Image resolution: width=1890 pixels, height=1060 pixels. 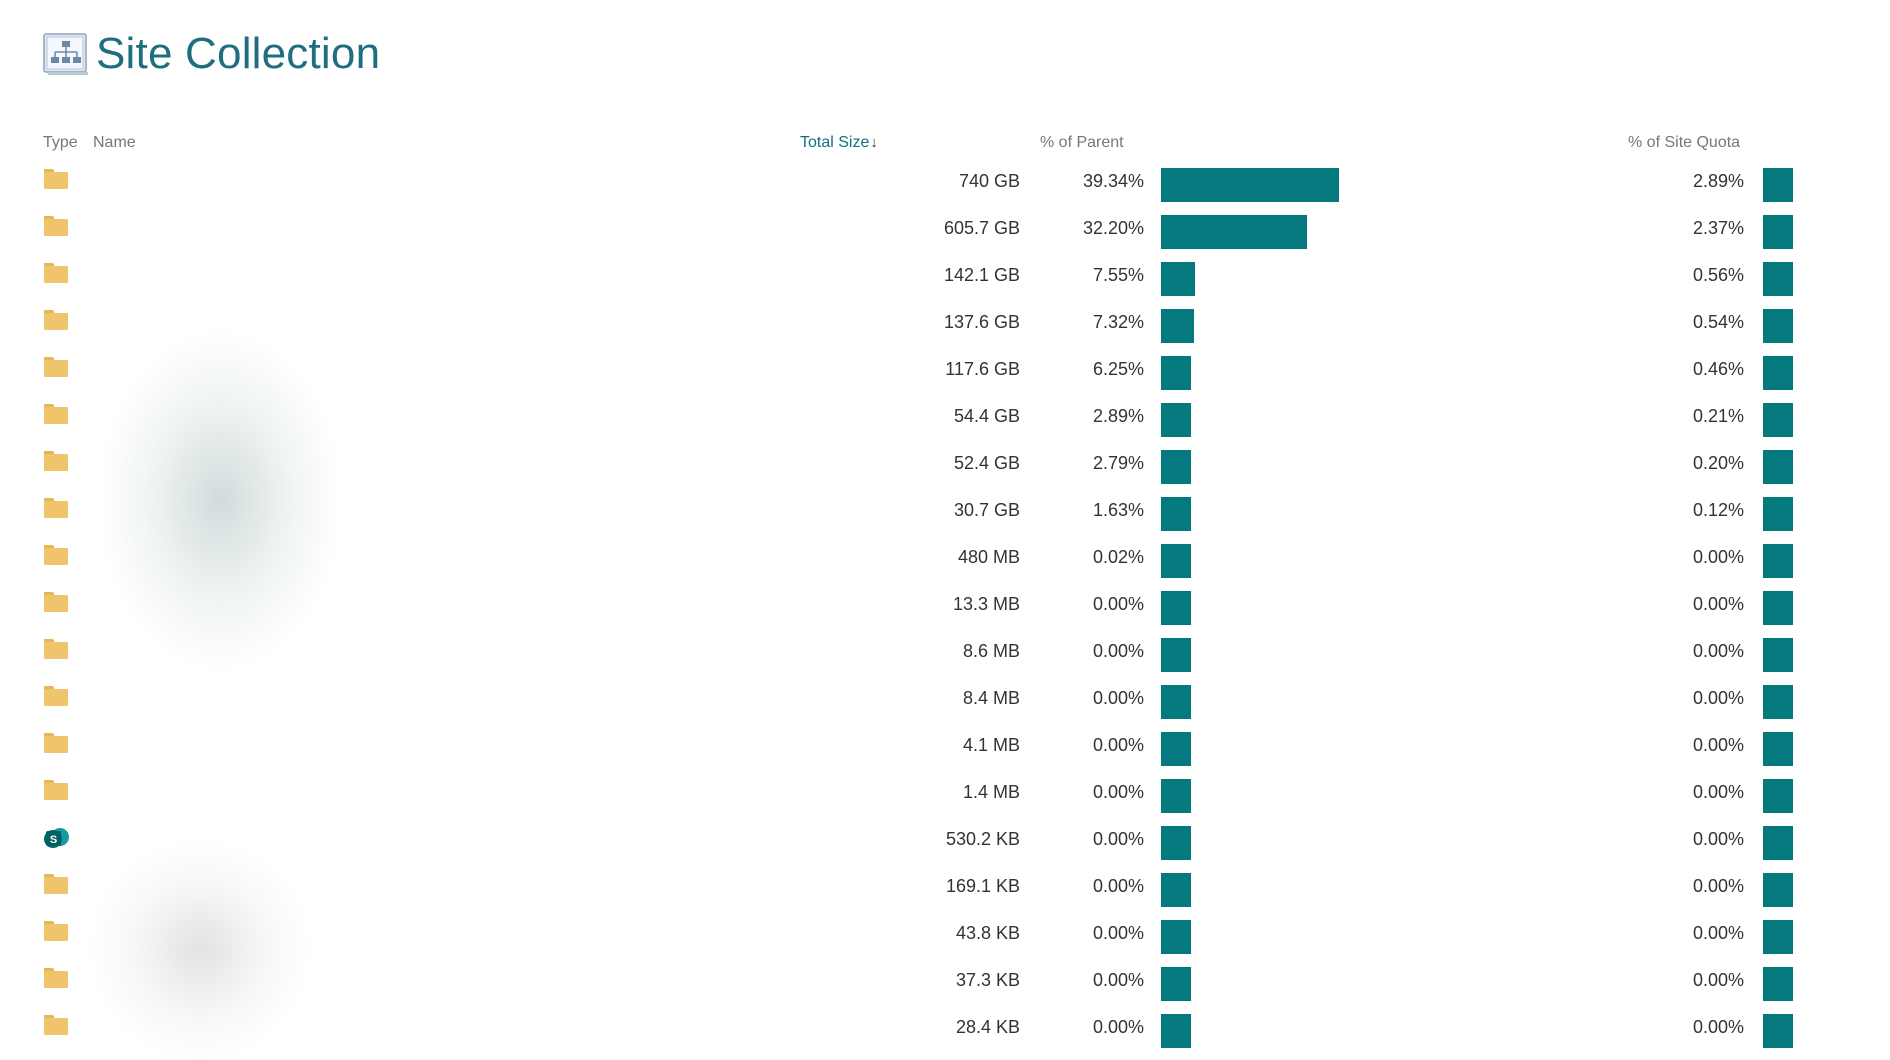 I want to click on percent-of-parent-column-header: % of Parent, so click(x=1082, y=142).